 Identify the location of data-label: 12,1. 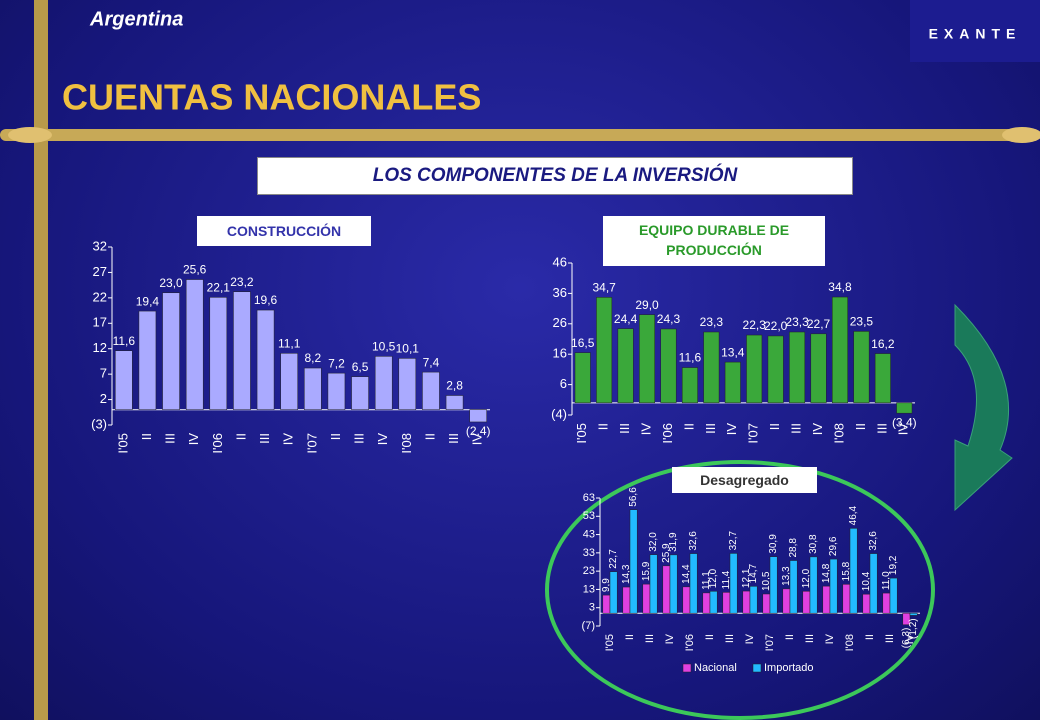
(746, 578).